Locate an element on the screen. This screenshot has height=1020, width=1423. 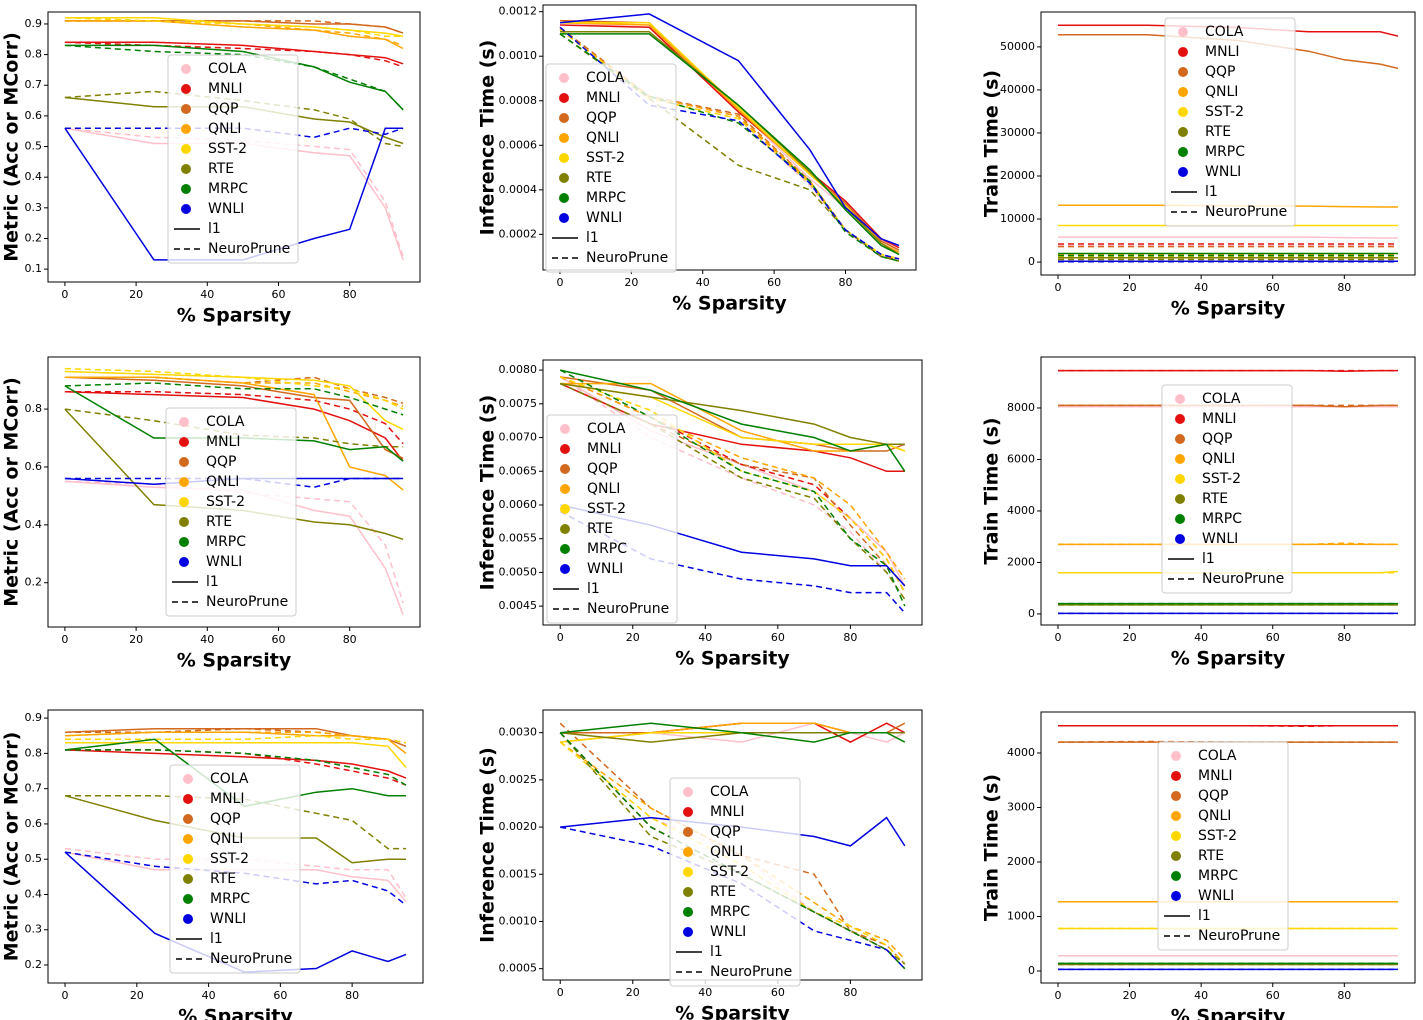
y-axis-label: Inference Time (s) is located at coordinates (488, 493).